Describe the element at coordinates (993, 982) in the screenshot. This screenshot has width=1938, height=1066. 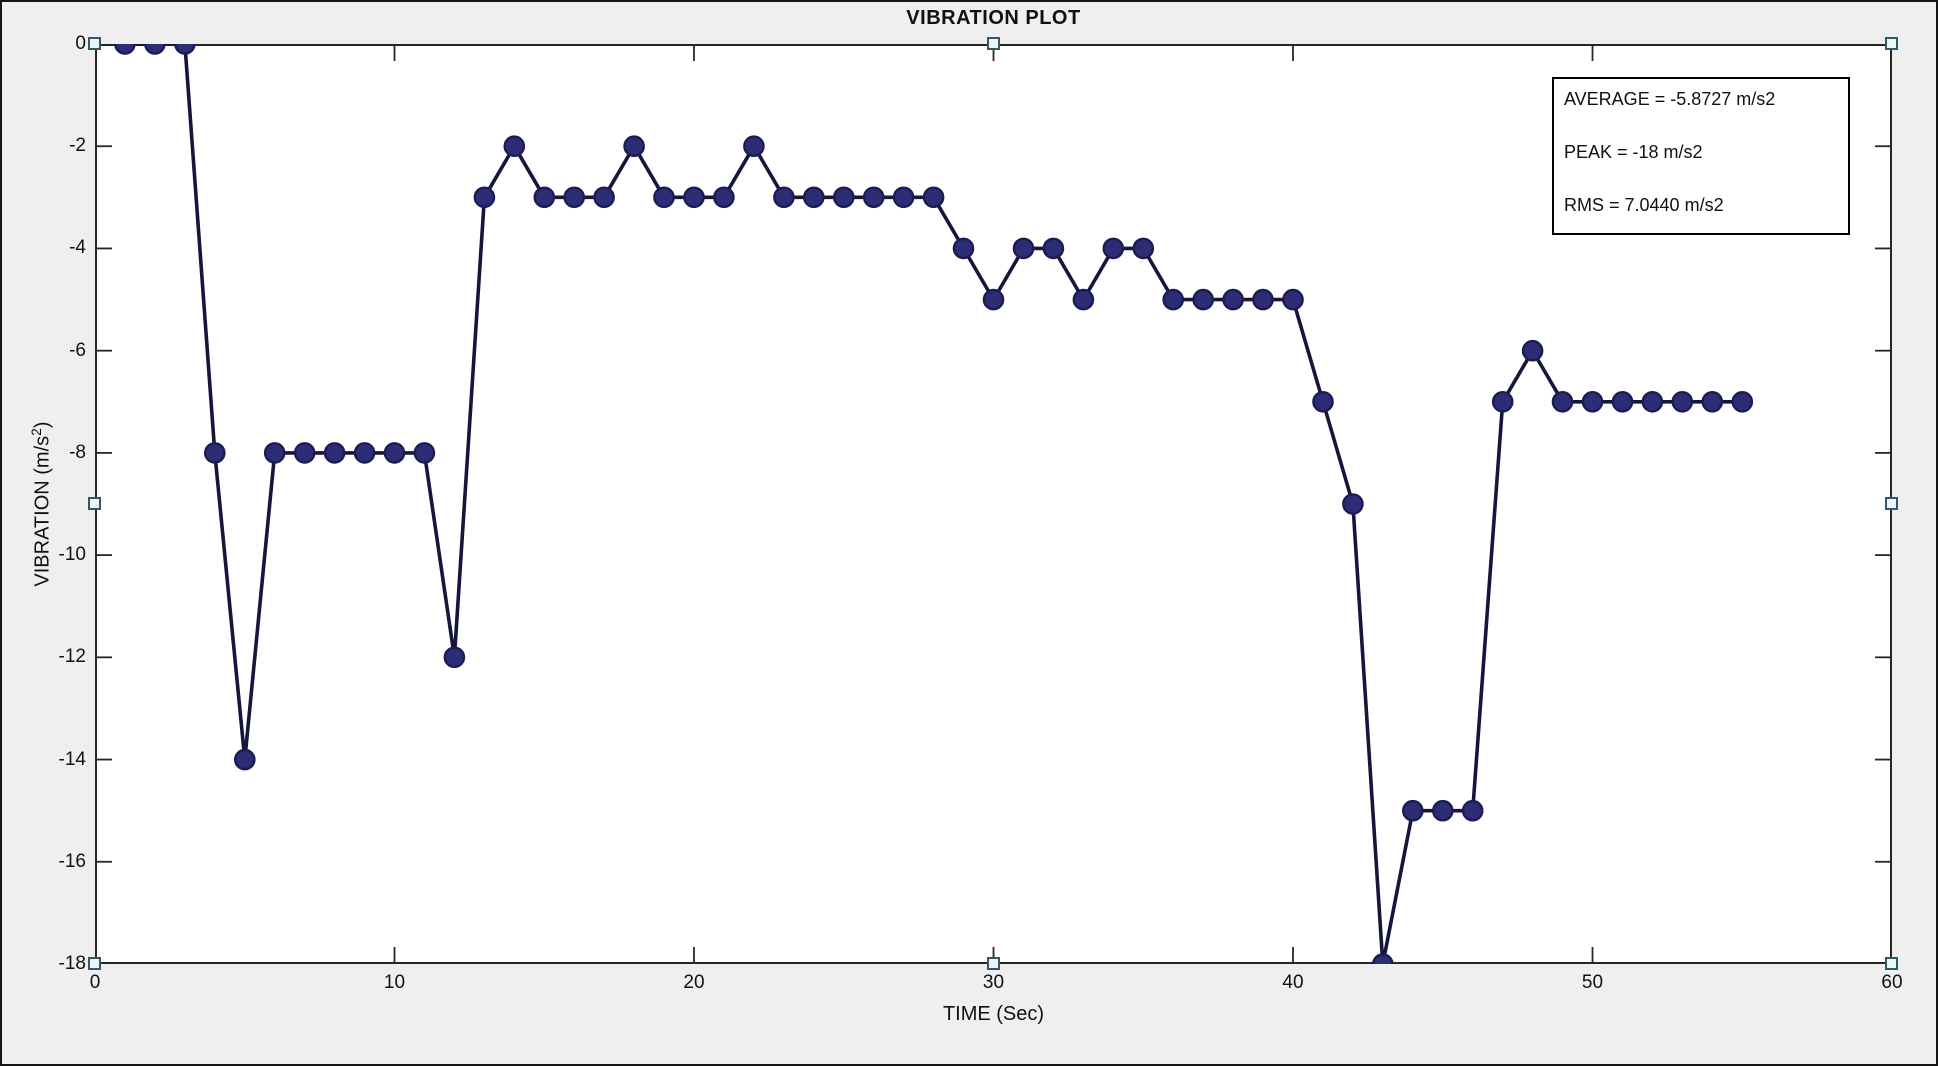
I see `x-tick-label: 30` at that location.